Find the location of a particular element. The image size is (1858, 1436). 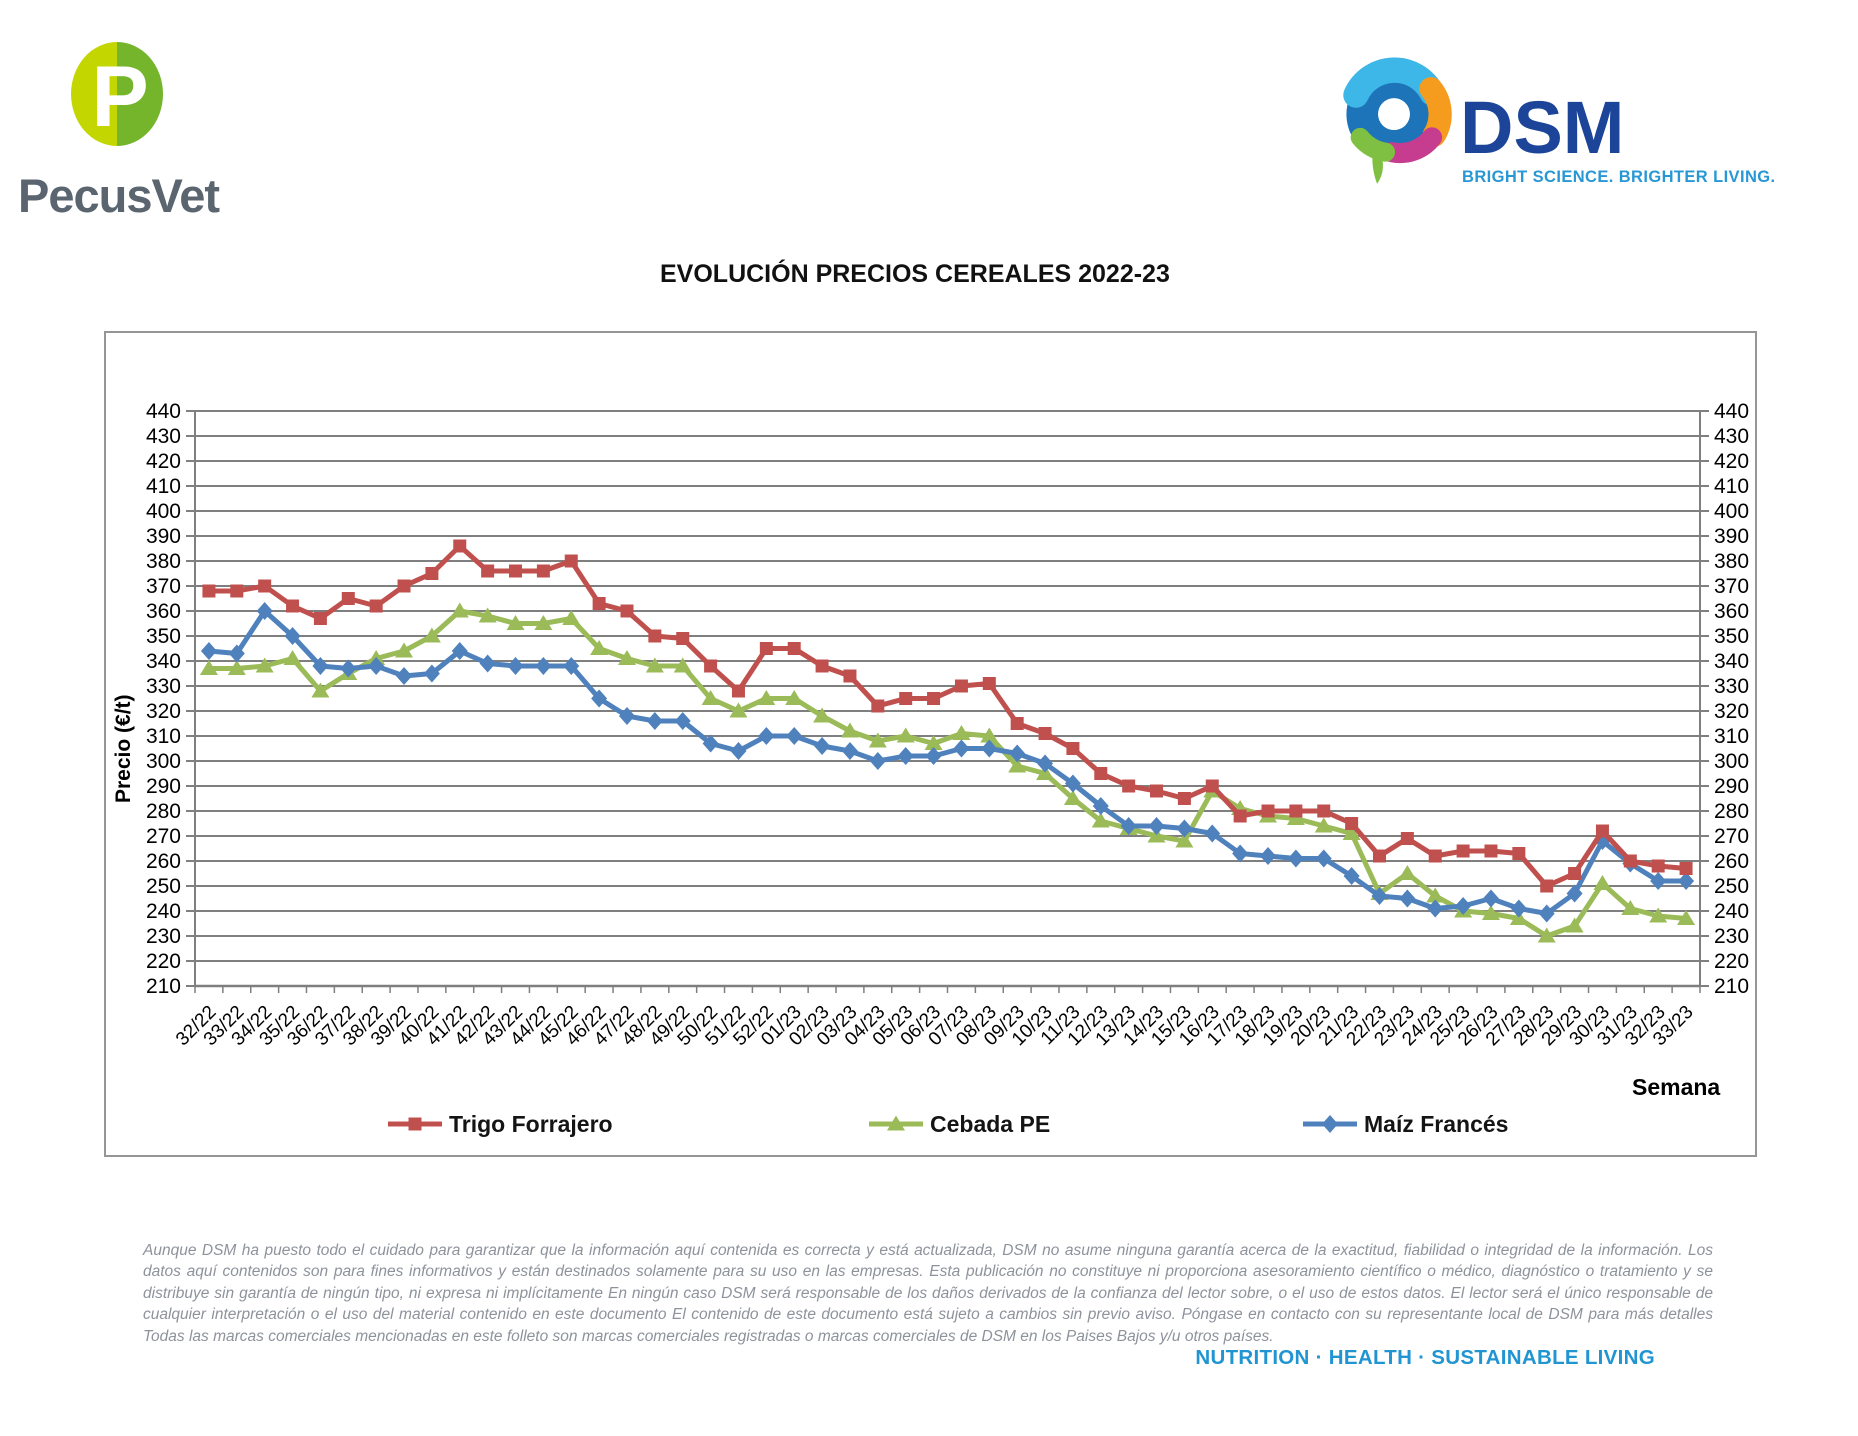

dsm-swirl-icon is located at coordinates (1397, 120).